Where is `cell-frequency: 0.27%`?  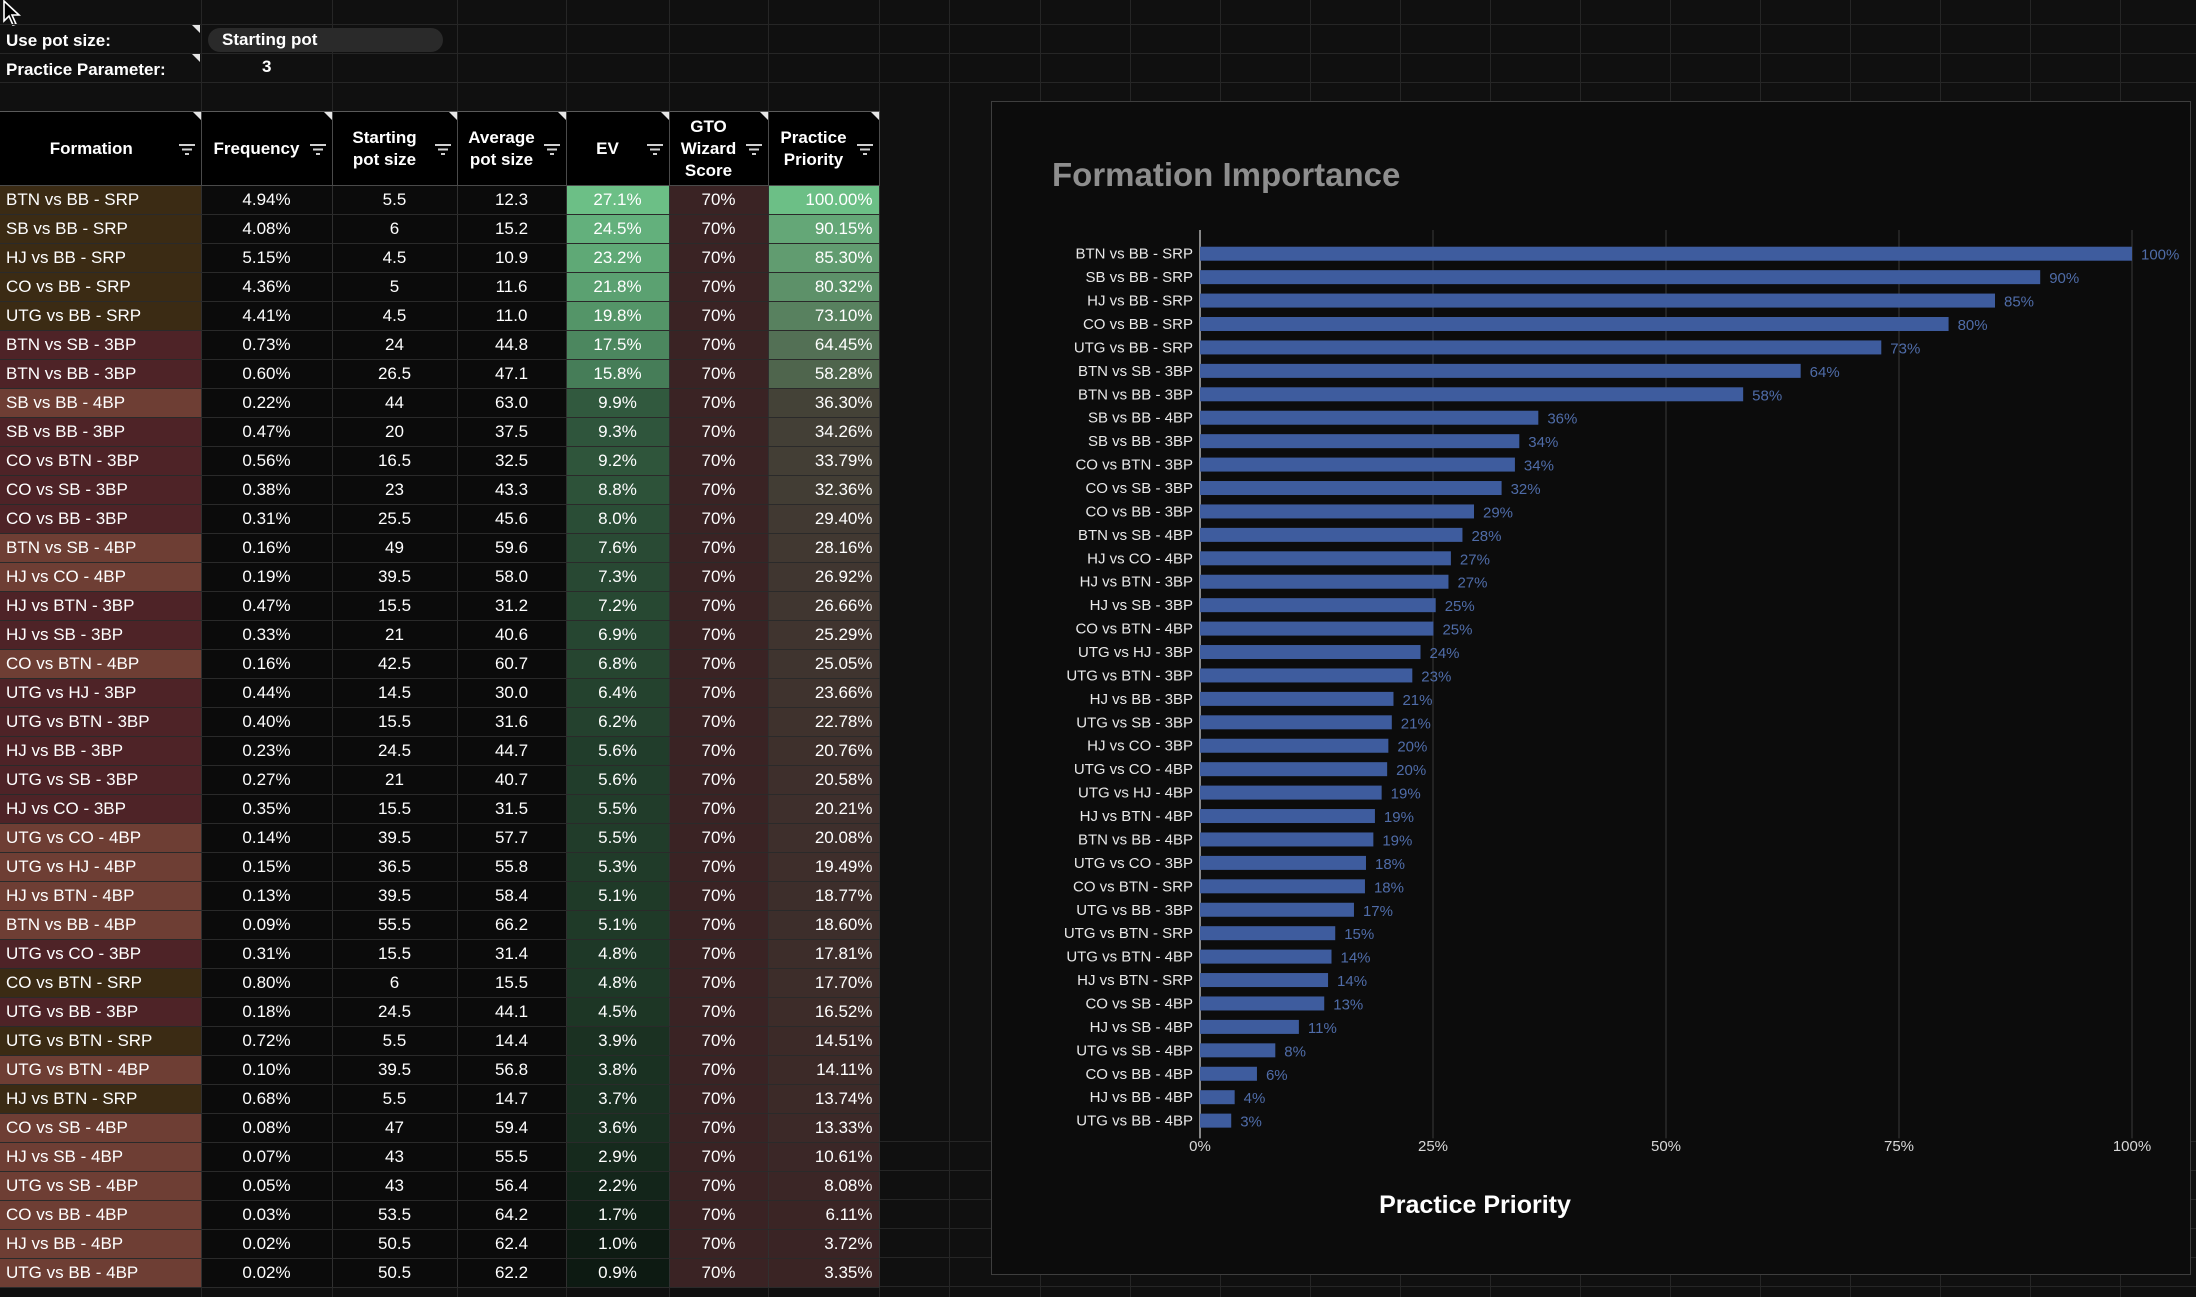
cell-frequency: 0.27% is located at coordinates (267, 780).